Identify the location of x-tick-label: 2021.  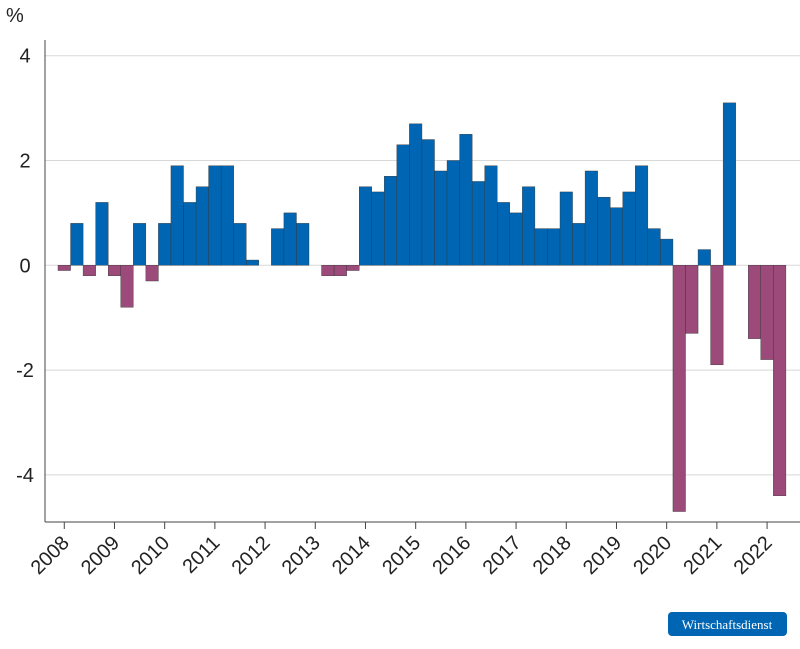
(702, 555).